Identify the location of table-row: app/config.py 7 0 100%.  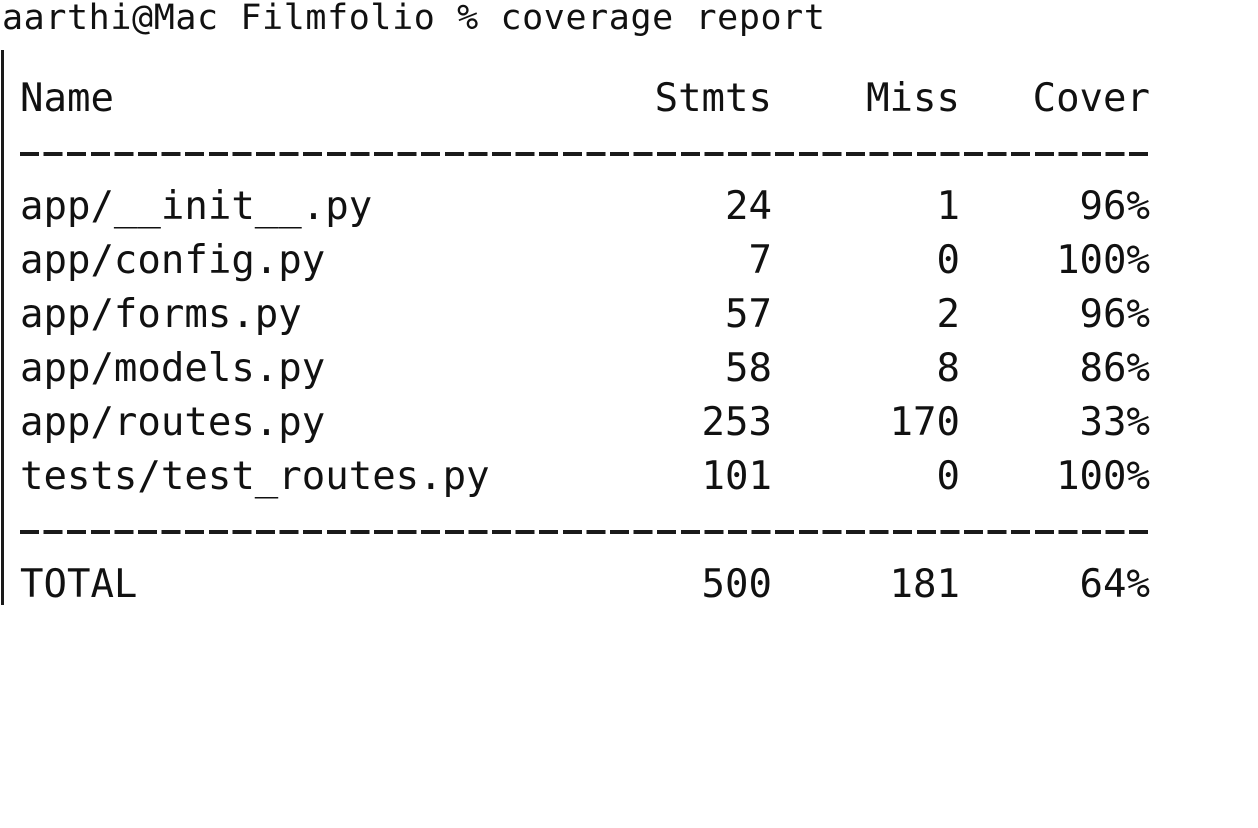
(590, 261).